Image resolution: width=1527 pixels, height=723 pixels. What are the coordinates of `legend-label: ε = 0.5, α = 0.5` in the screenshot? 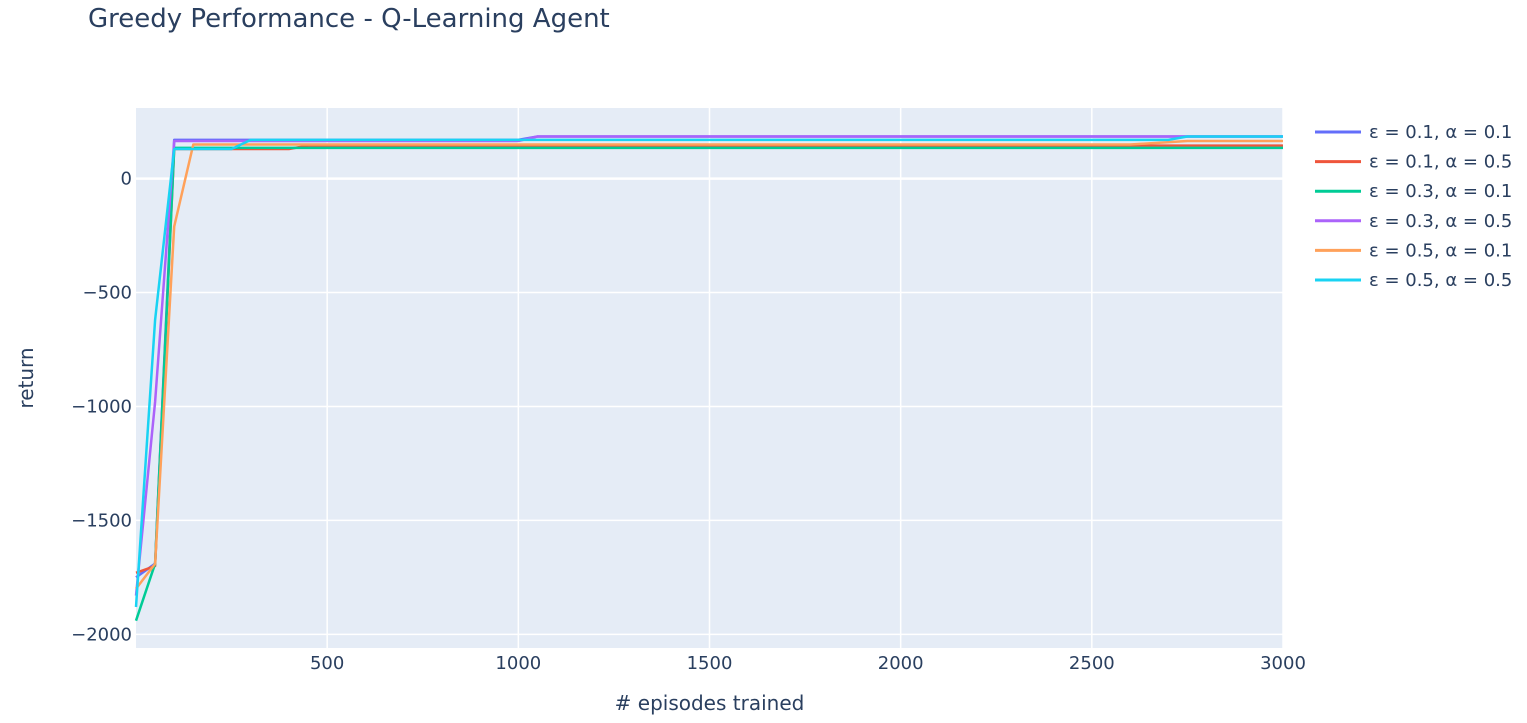 It's located at (1440, 280).